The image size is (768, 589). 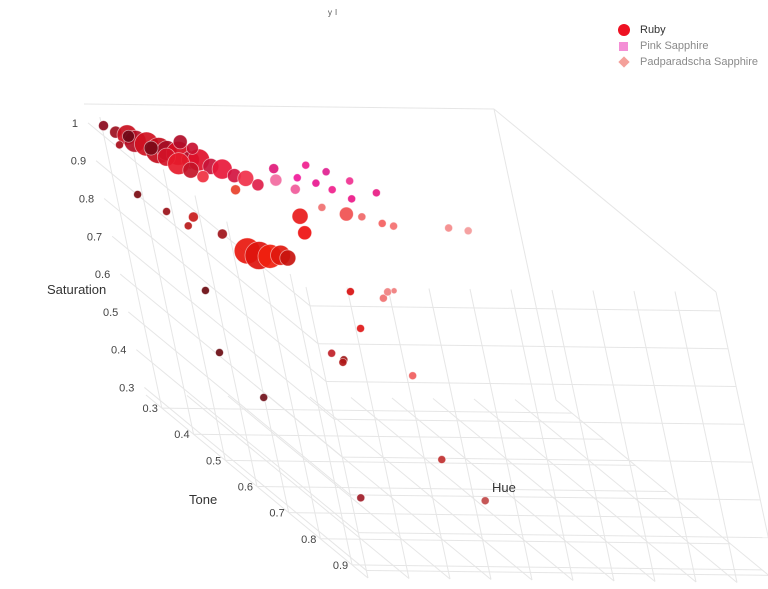 I want to click on tone-tick-label: 0.9, so click(x=340, y=566).